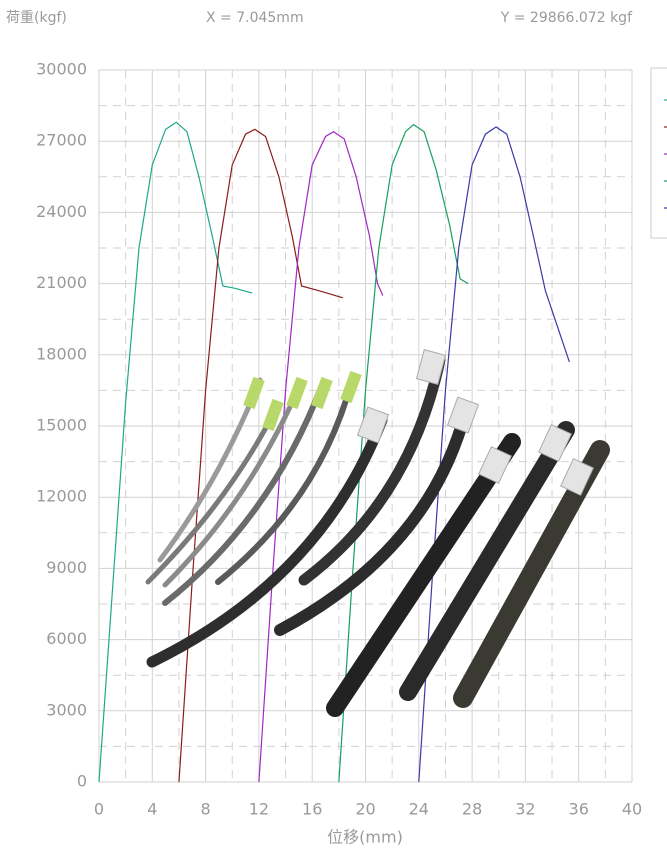  What do you see at coordinates (472, 809) in the screenshot?
I see `x-tick-label: 28` at bounding box center [472, 809].